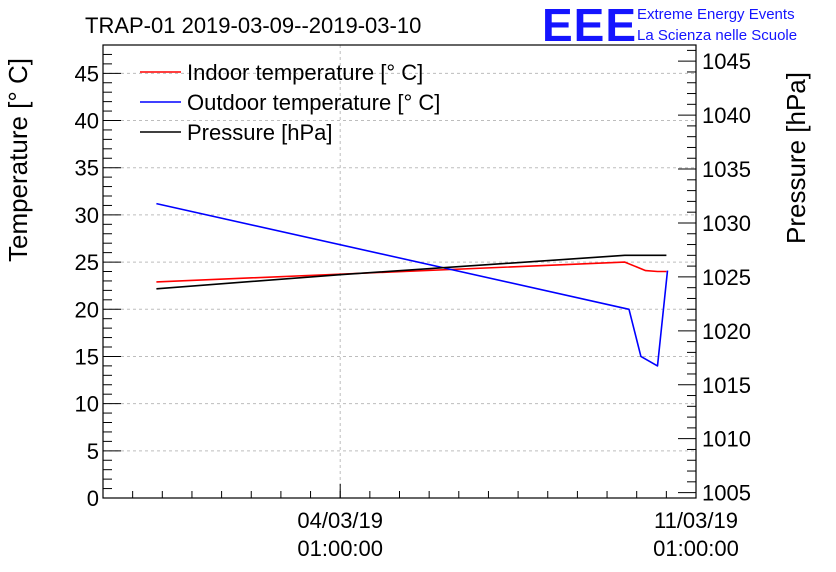 Image resolution: width=836 pixels, height=572 pixels. I want to click on left-tick-label: 15, so click(87, 356).